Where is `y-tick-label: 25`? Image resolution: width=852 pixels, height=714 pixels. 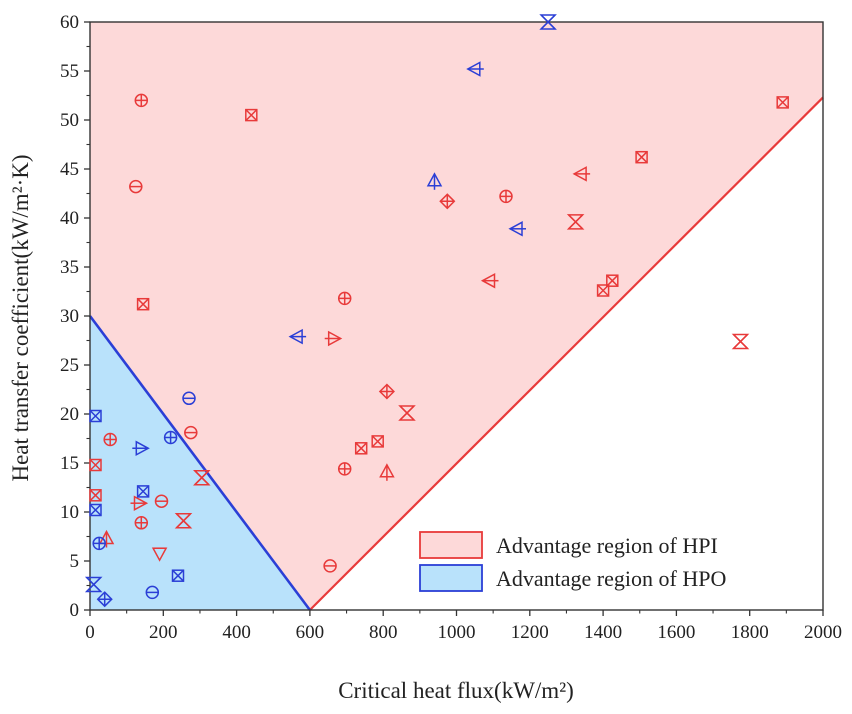 y-tick-label: 25 is located at coordinates (69, 365).